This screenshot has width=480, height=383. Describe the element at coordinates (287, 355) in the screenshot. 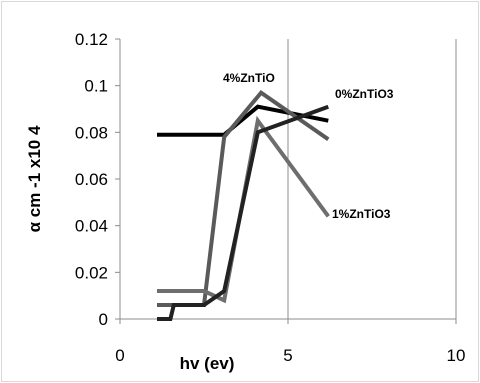

I see `x-tick-label-1: 5` at that location.